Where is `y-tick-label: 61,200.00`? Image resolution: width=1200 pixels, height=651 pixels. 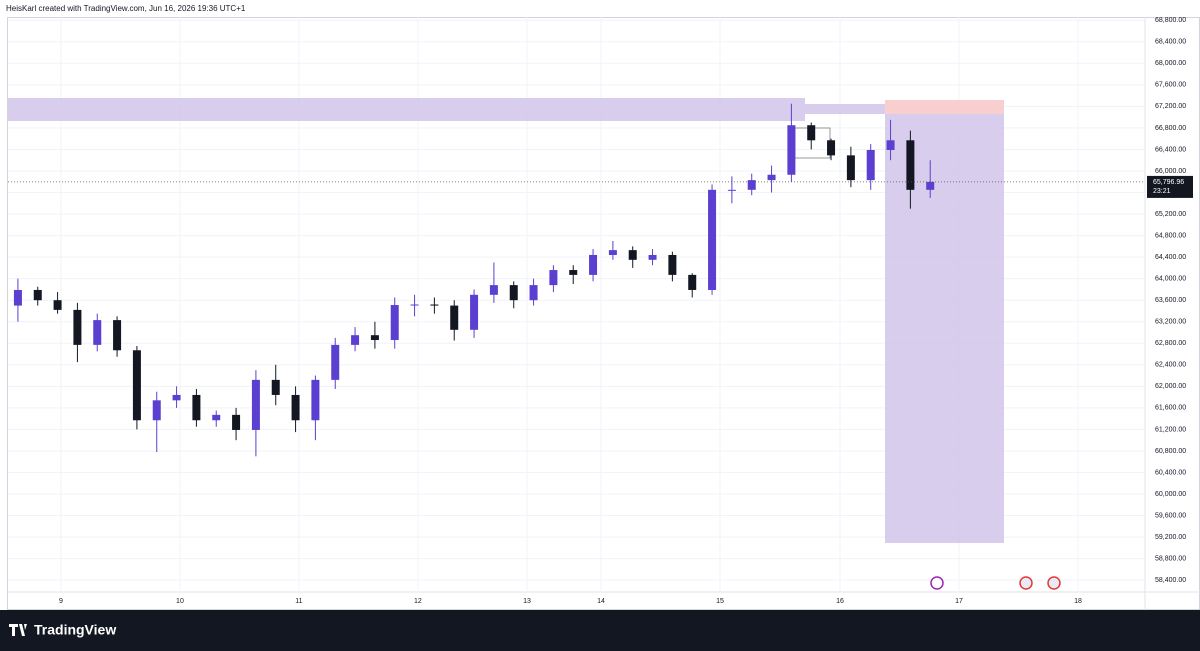
y-tick-label: 61,200.00 is located at coordinates (1170, 429).